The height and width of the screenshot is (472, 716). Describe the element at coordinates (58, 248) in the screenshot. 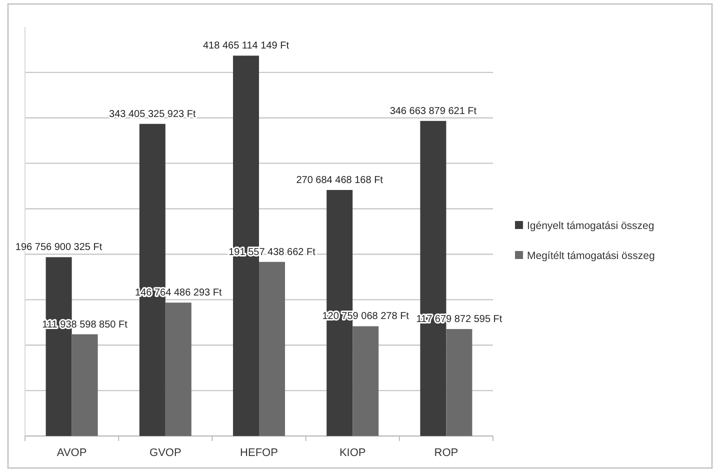

I see `data-label: 196 756 900 325 Ft` at that location.